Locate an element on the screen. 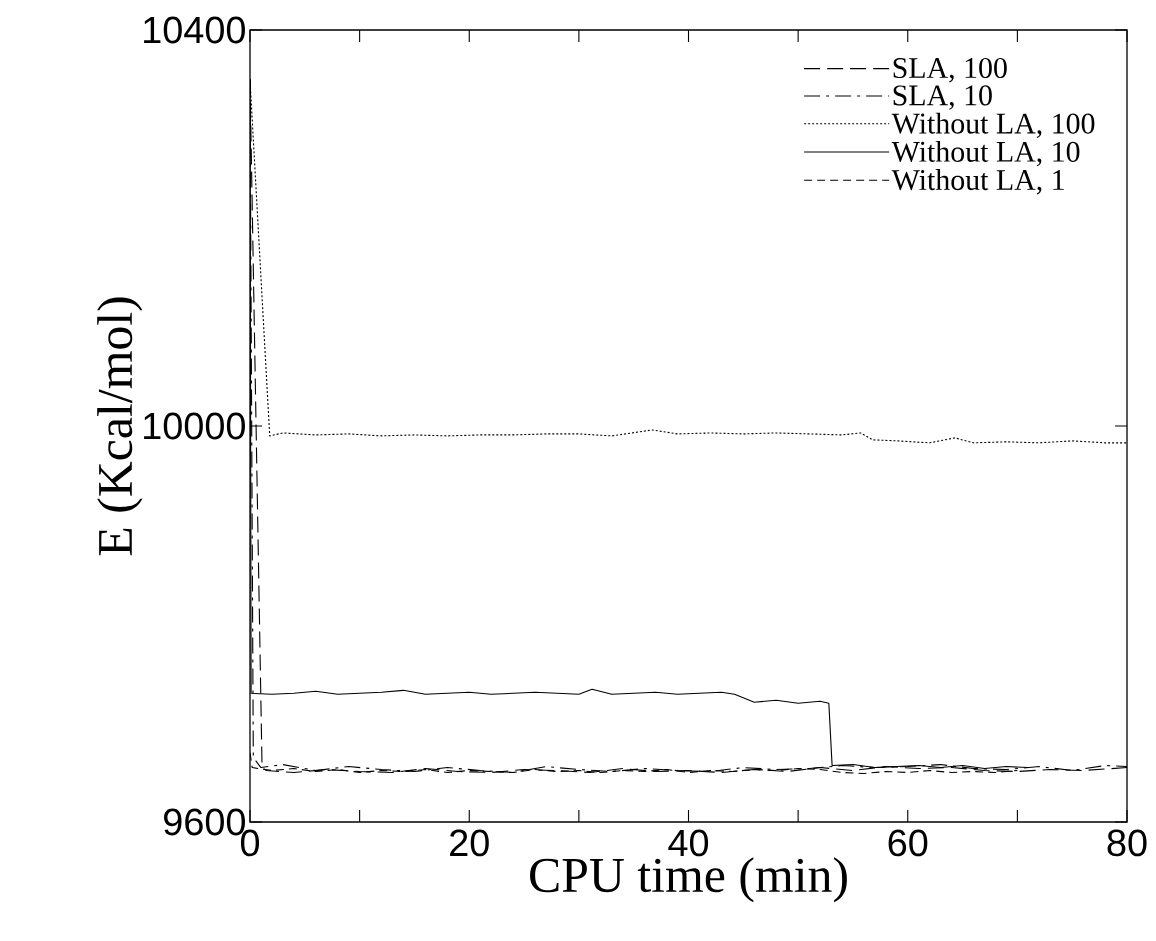 The image size is (1156, 941). x-tick-label: 80 is located at coordinates (1127, 843).